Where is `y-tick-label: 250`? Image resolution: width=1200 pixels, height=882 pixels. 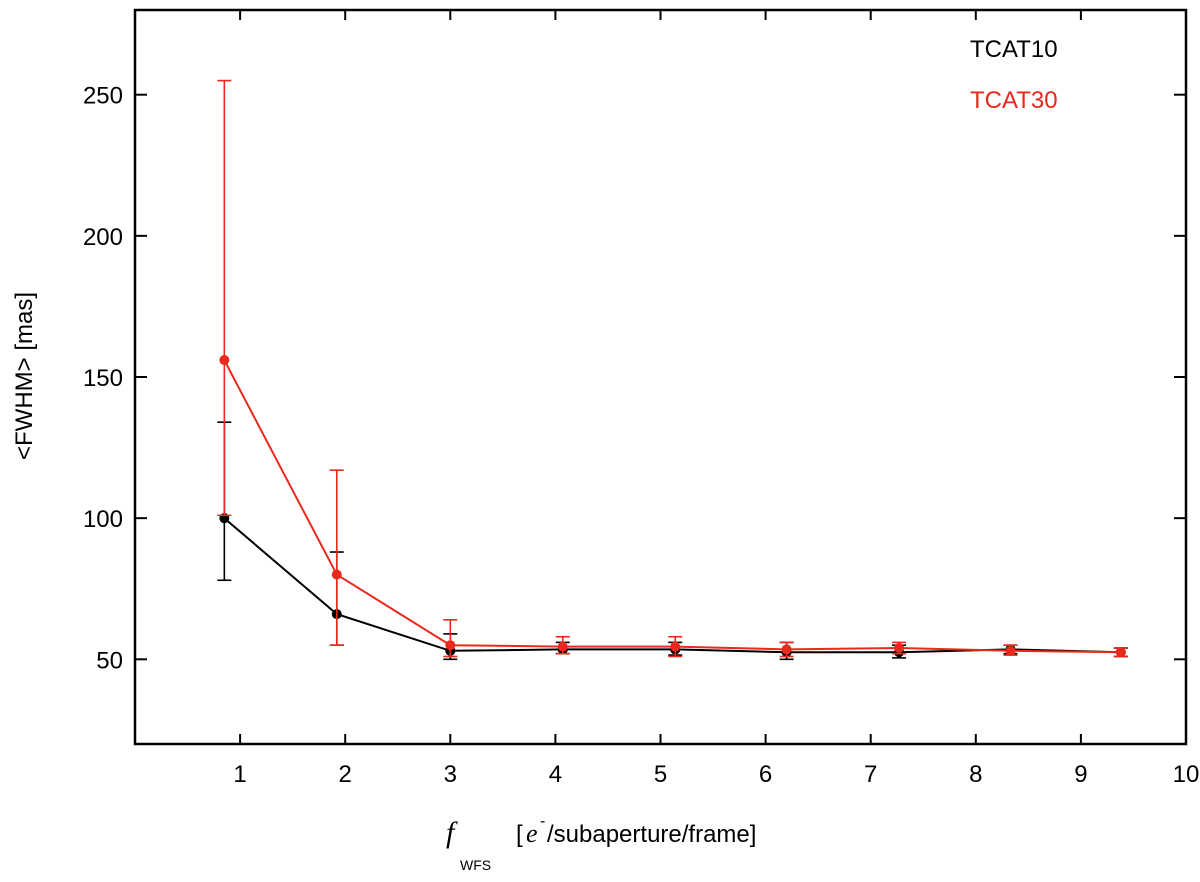 y-tick-label: 250 is located at coordinates (103, 96).